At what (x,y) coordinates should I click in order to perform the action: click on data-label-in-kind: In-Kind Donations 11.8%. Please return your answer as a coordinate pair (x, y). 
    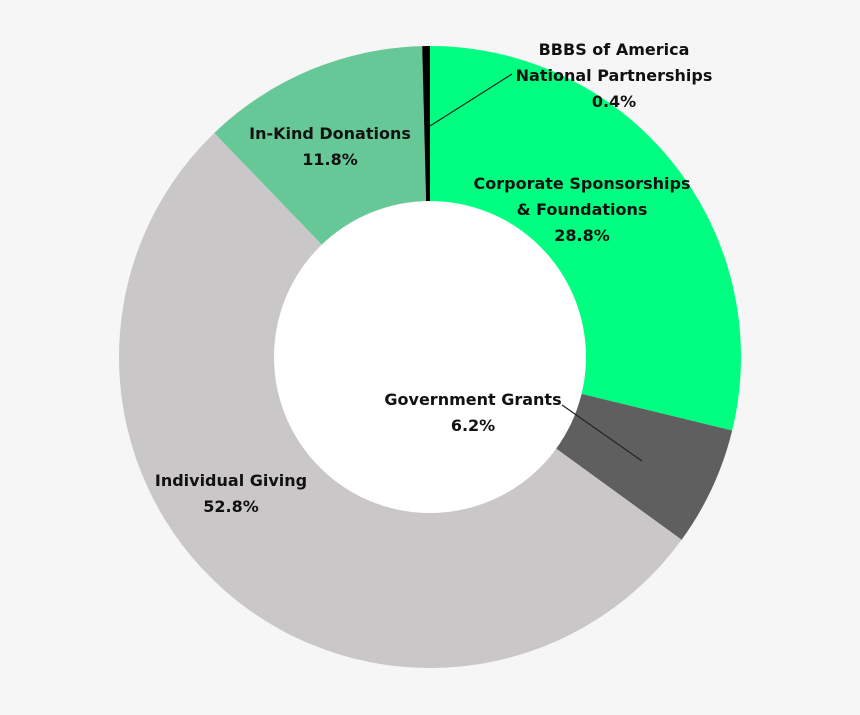
    Looking at the image, I should click on (330, 146).